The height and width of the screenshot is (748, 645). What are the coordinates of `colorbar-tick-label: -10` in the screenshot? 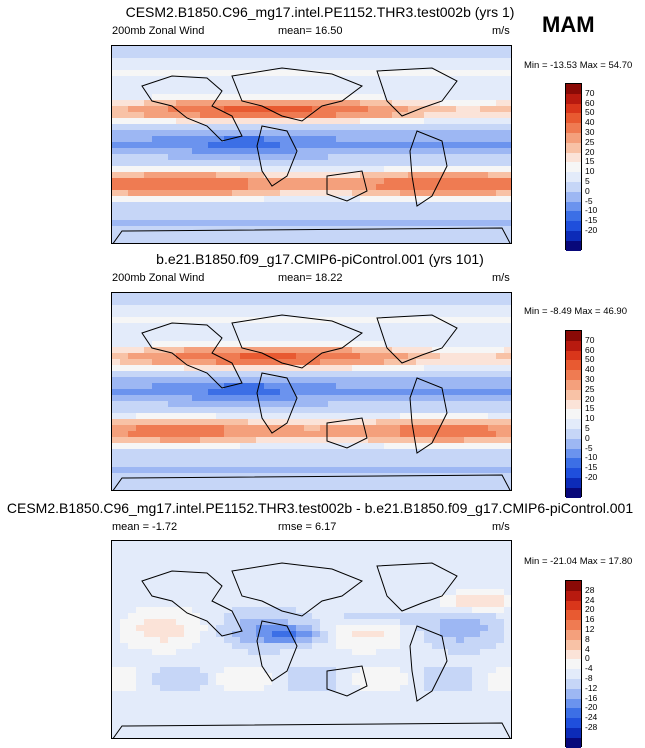 It's located at (591, 210).